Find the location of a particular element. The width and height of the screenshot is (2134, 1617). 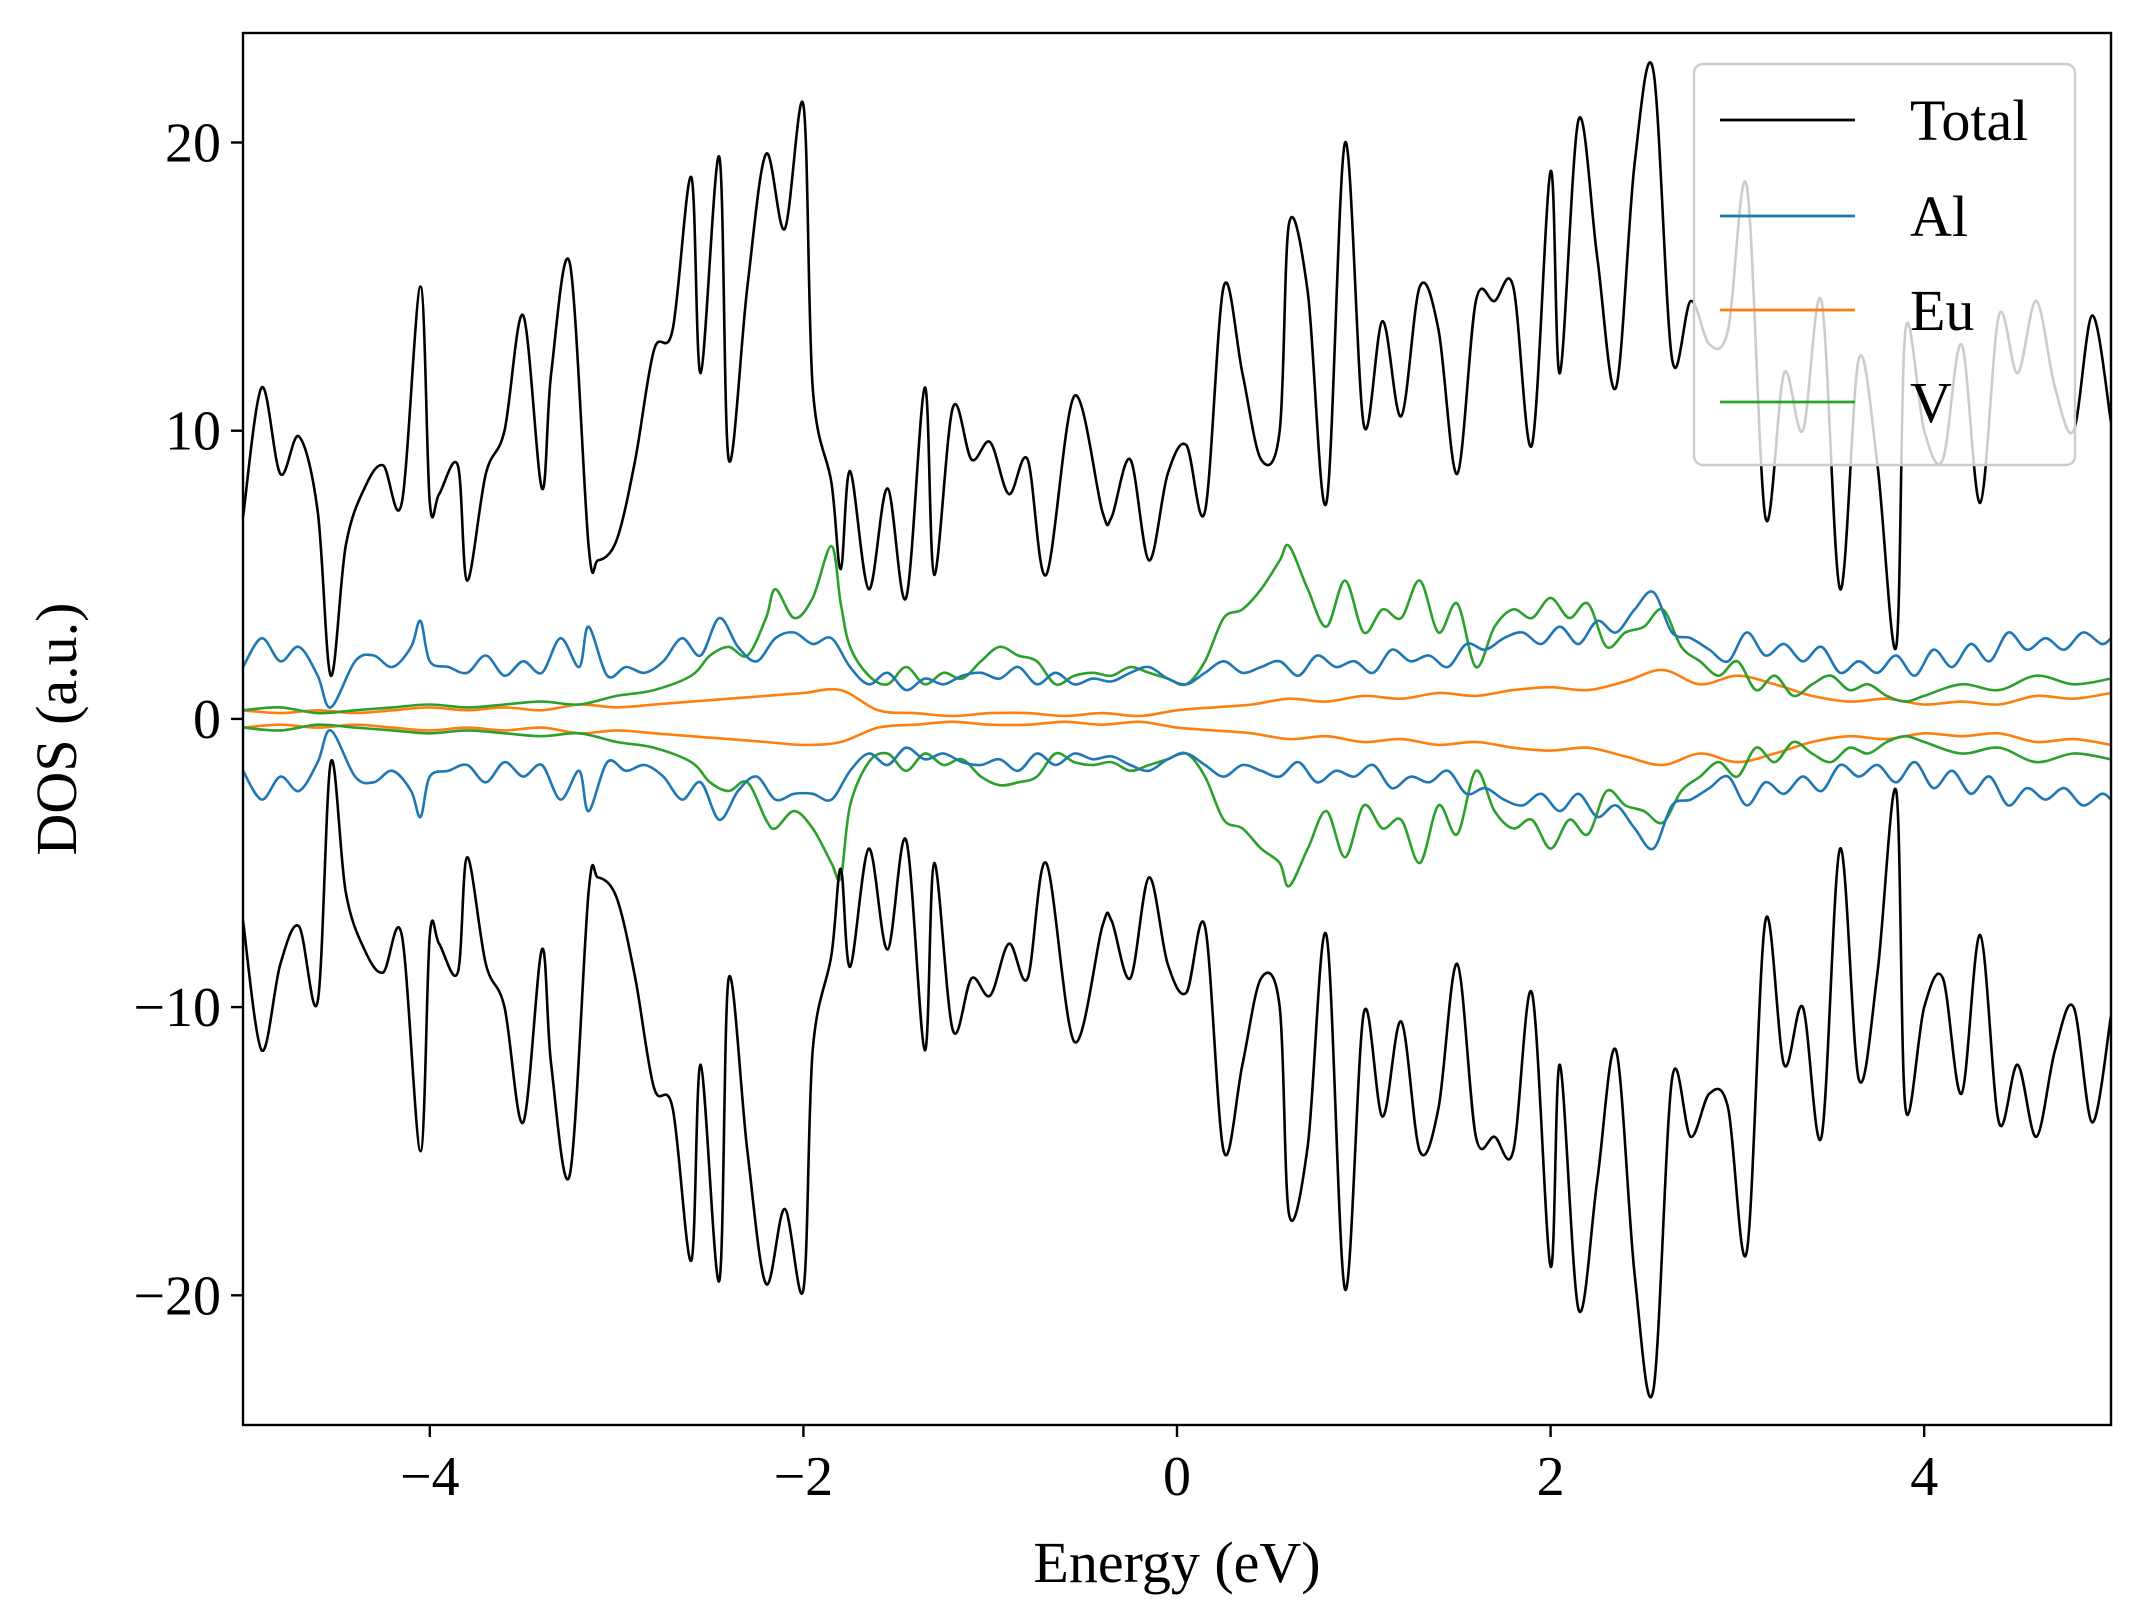

legend: Total Al Eu V is located at coordinates (1884, 264).